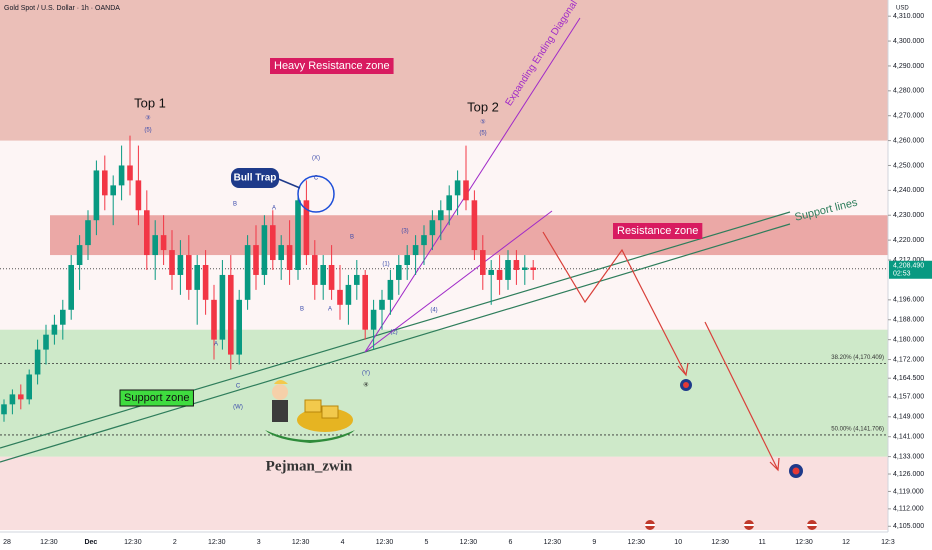 The height and width of the screenshot is (550, 932). What do you see at coordinates (458, 281) in the screenshot?
I see `diagonal-line` at bounding box center [458, 281].